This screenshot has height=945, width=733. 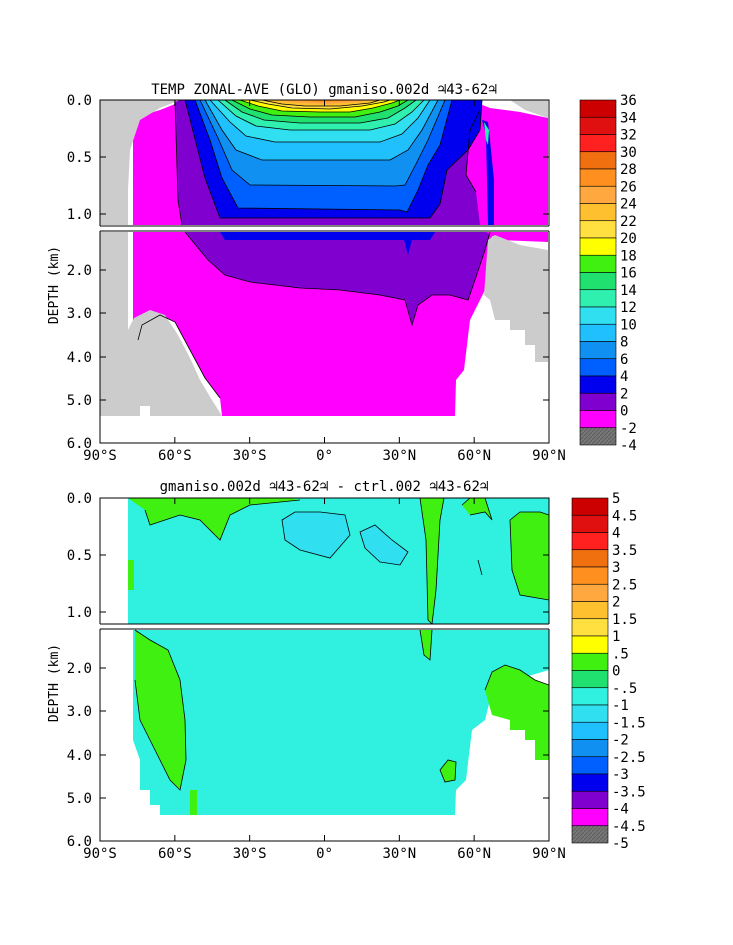 I want to click on region-0-05-d, so click(x=131, y=575).